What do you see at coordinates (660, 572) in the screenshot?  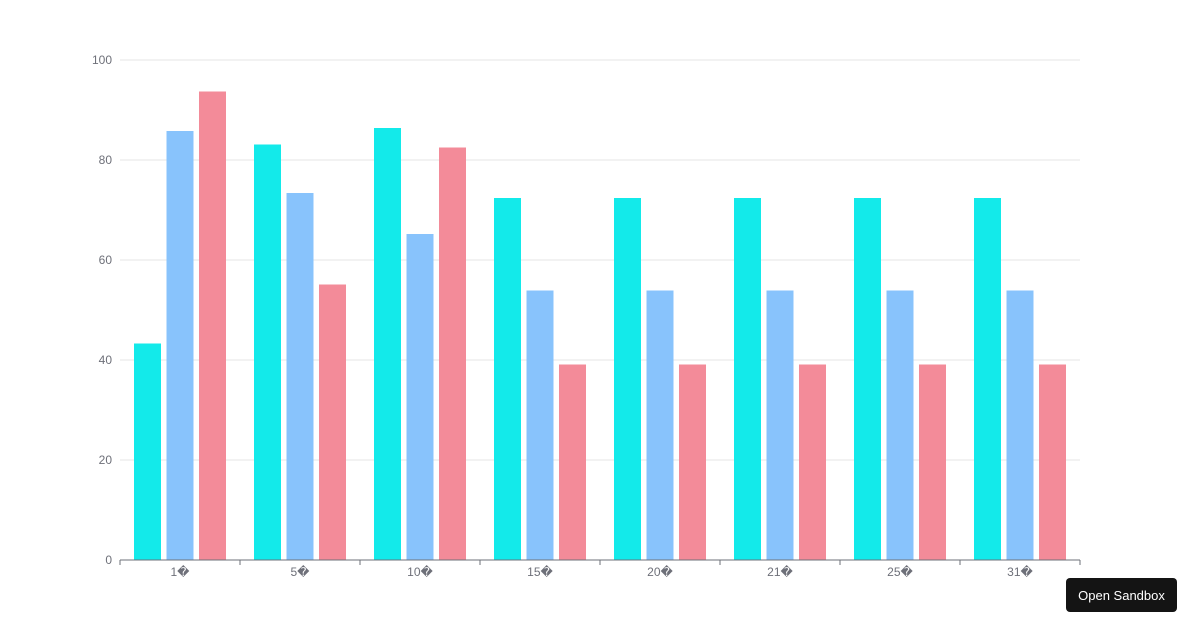 I see `x-tick-label: 20�` at bounding box center [660, 572].